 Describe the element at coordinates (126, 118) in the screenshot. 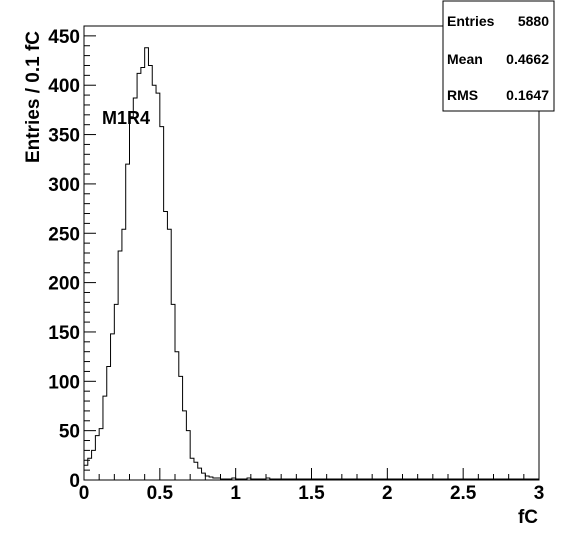

I see `histogram-label: M1R4` at that location.